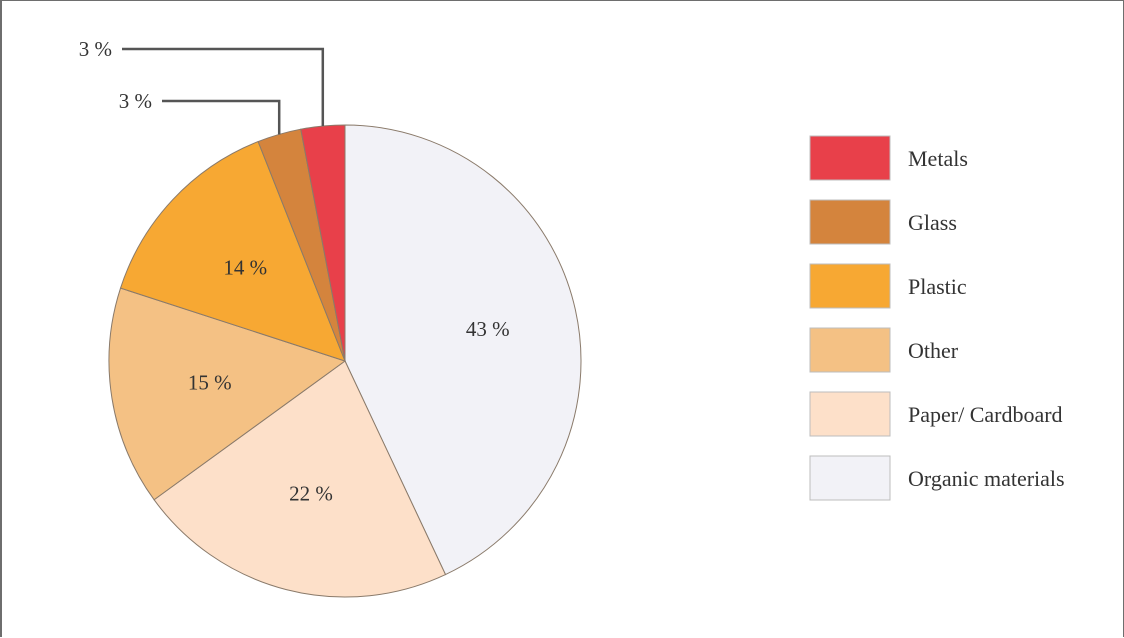 Image resolution: width=1124 pixels, height=638 pixels. I want to click on pie-slice-metals, so click(323, 243).